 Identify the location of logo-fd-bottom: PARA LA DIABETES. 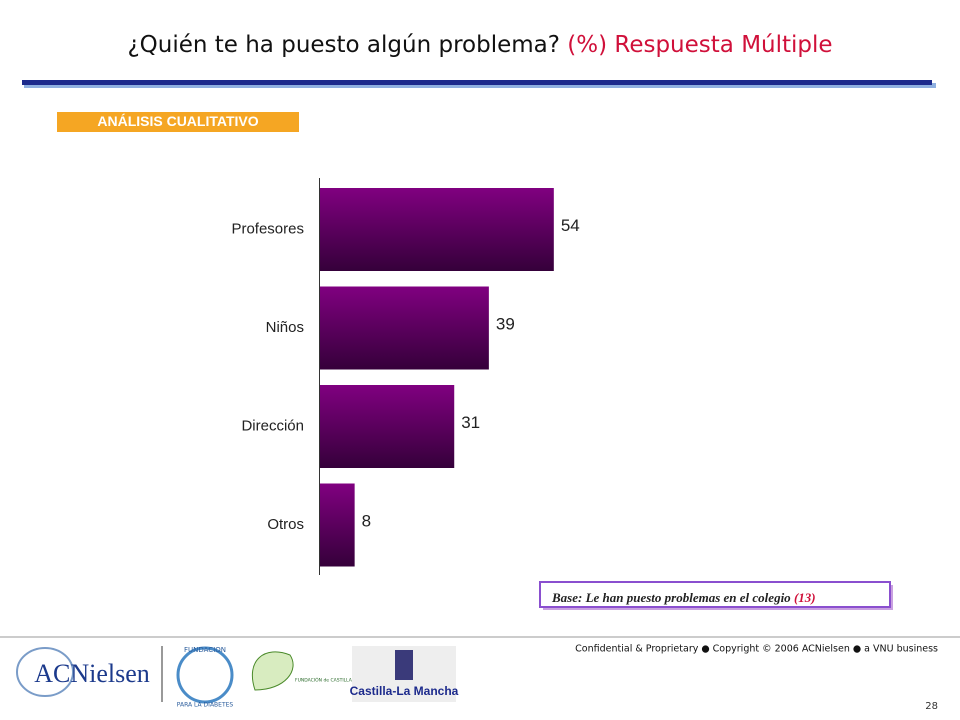
(205, 705).